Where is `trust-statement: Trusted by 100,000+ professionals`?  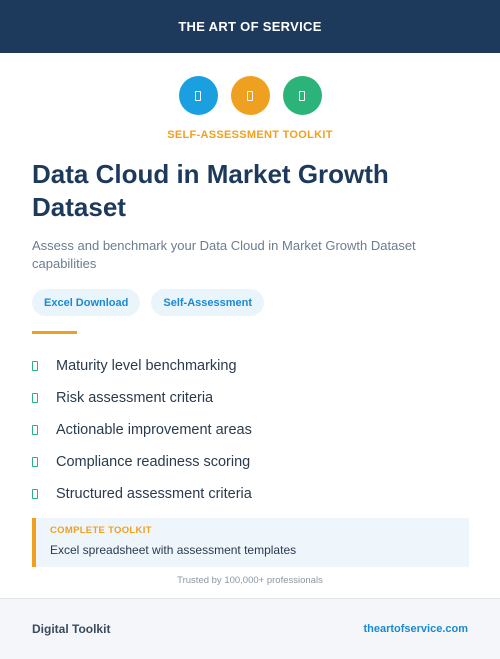 trust-statement: Trusted by 100,000+ professionals is located at coordinates (250, 580).